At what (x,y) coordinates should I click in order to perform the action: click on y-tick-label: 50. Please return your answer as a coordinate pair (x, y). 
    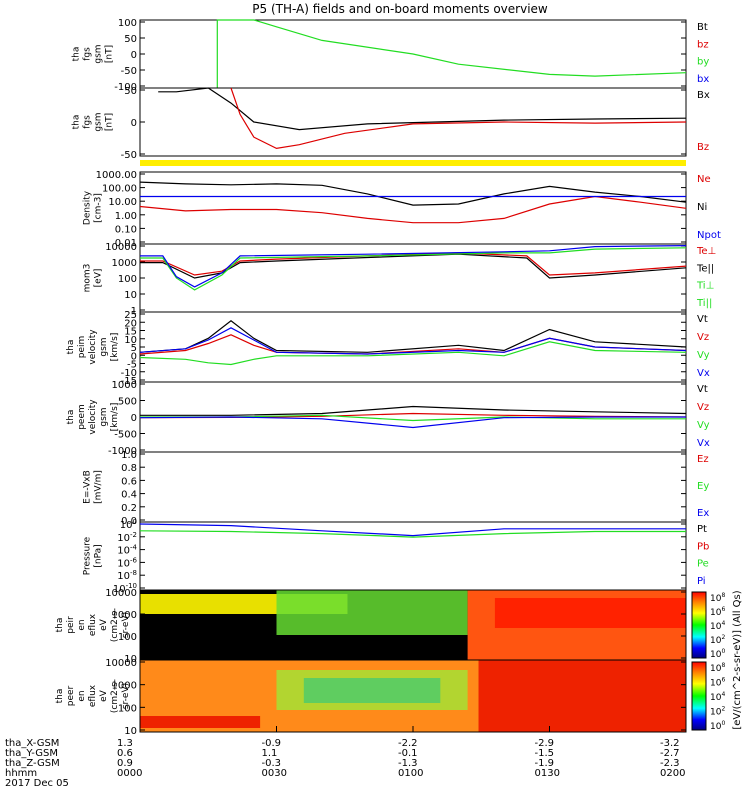
    Looking at the image, I should click on (130, 91).